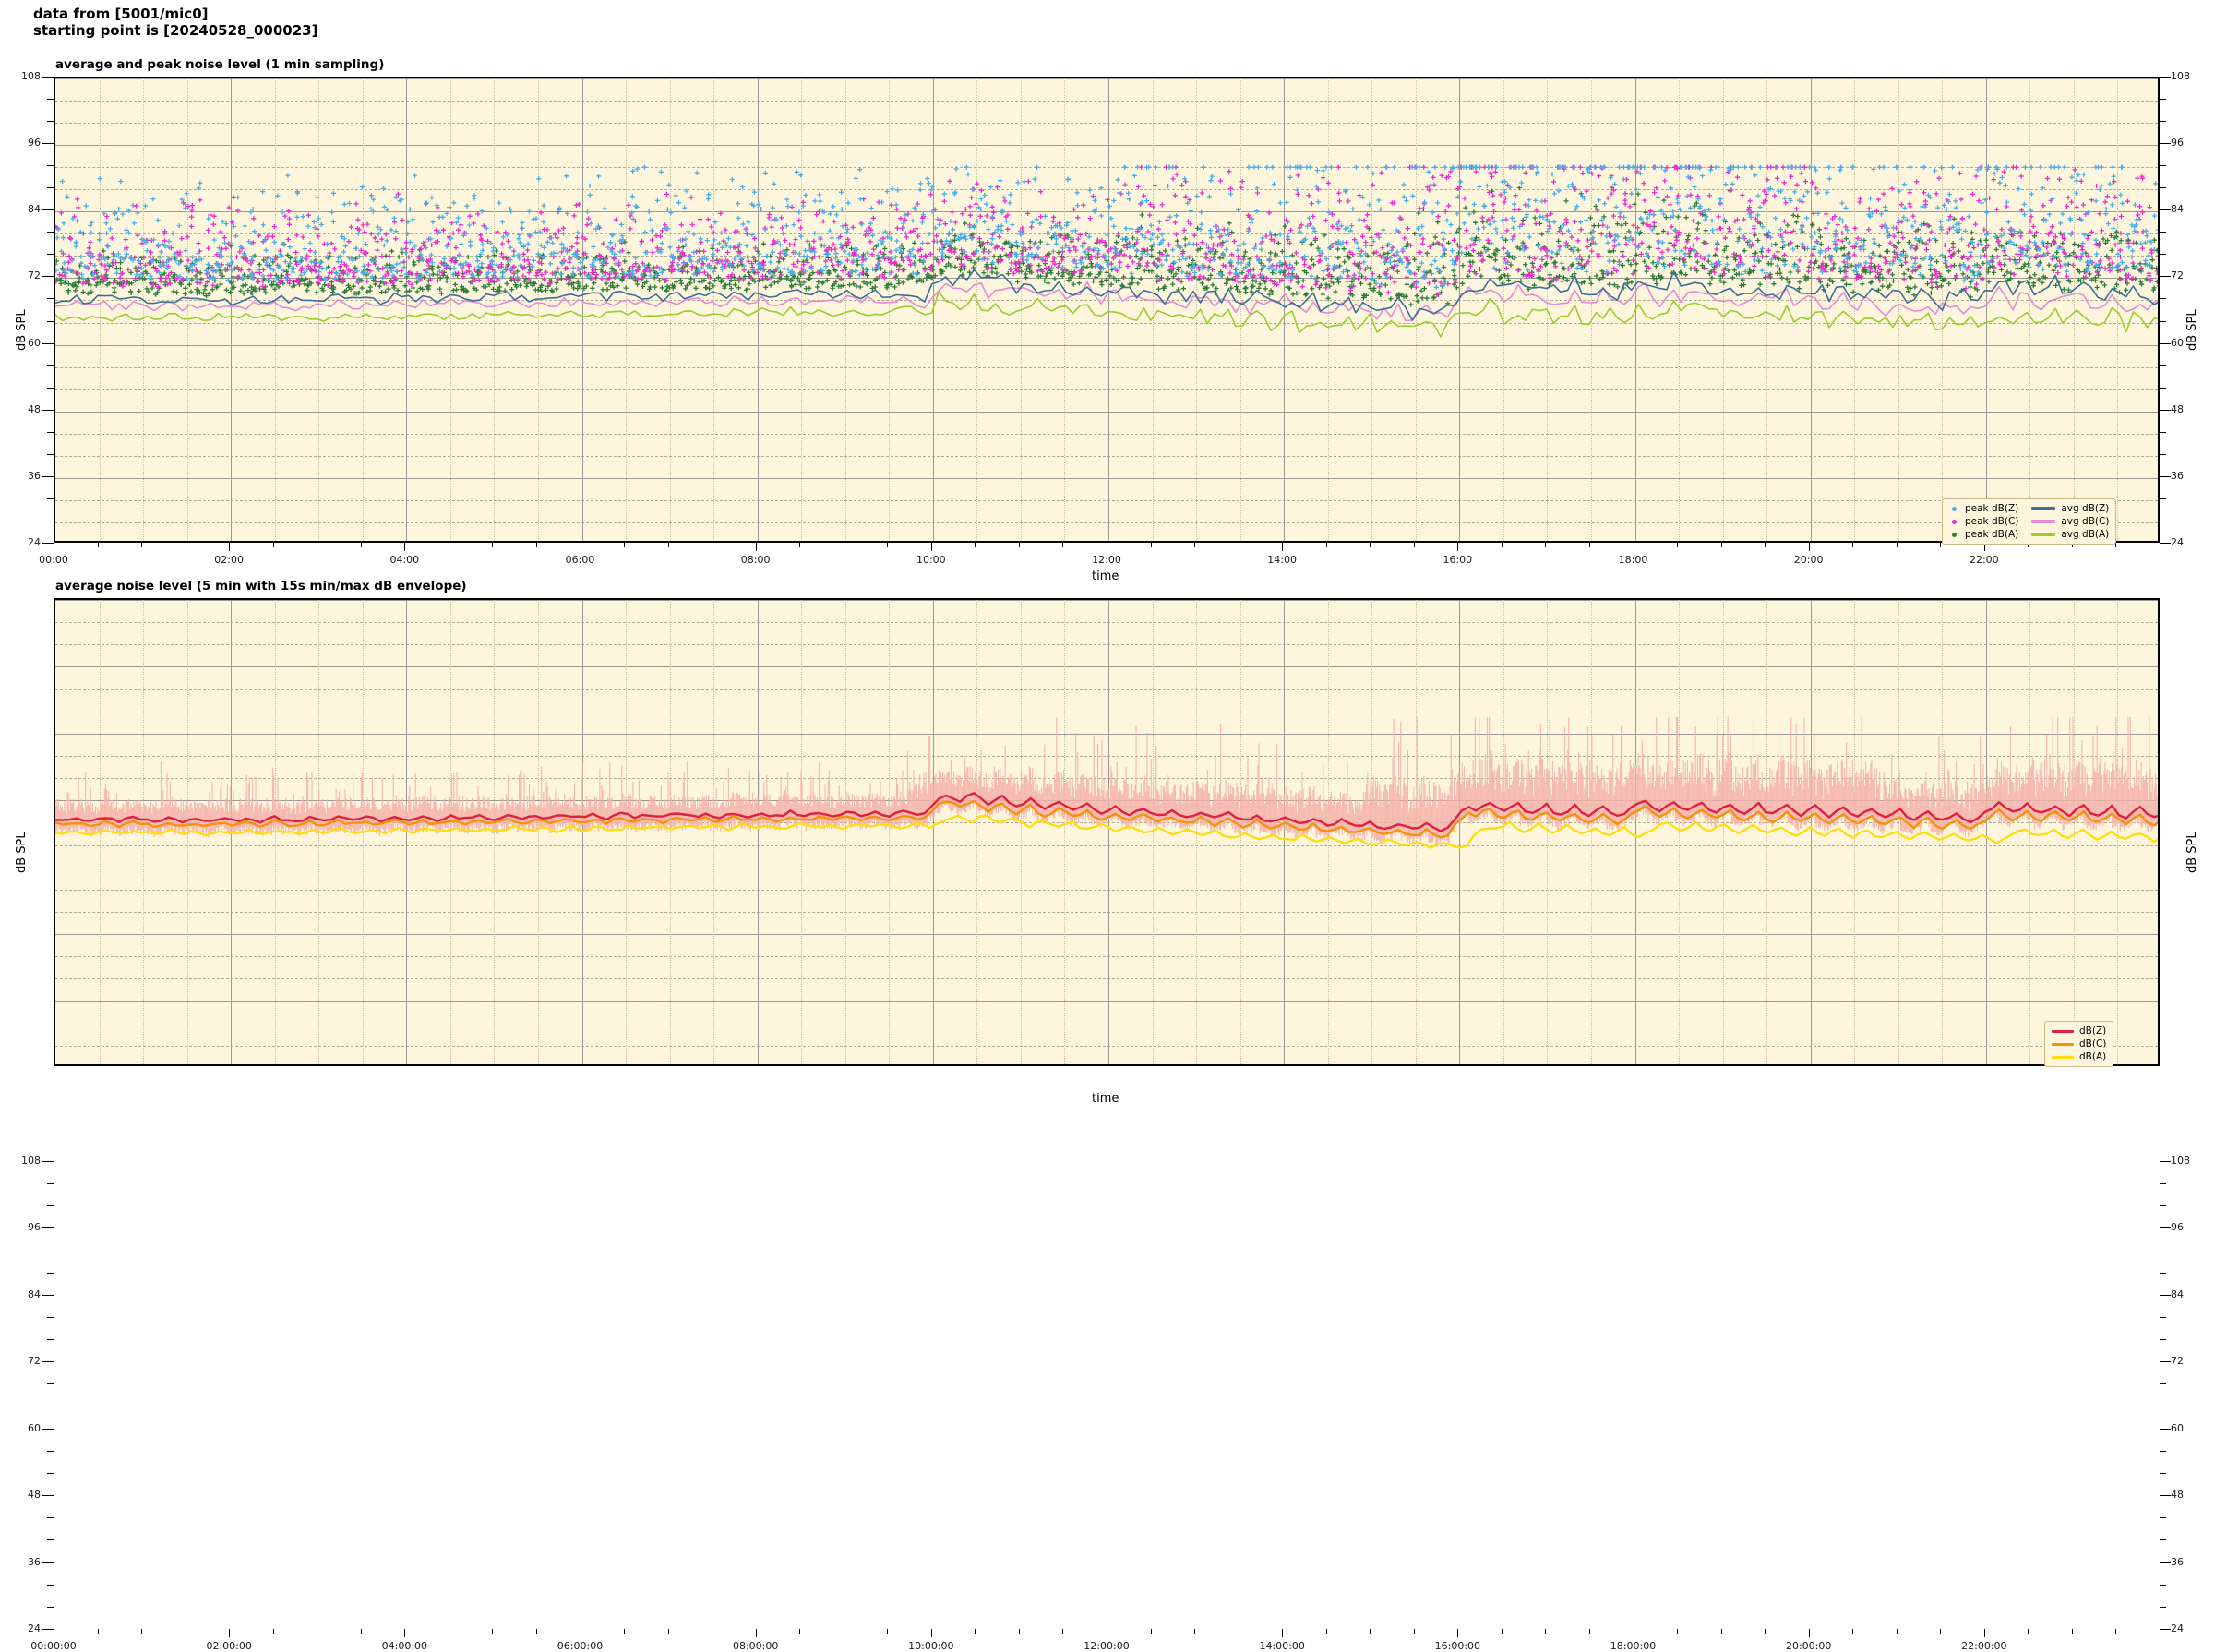 The height and width of the screenshot is (1652, 2215). I want to click on legend-item: peak dB(C), so click(1984, 521).